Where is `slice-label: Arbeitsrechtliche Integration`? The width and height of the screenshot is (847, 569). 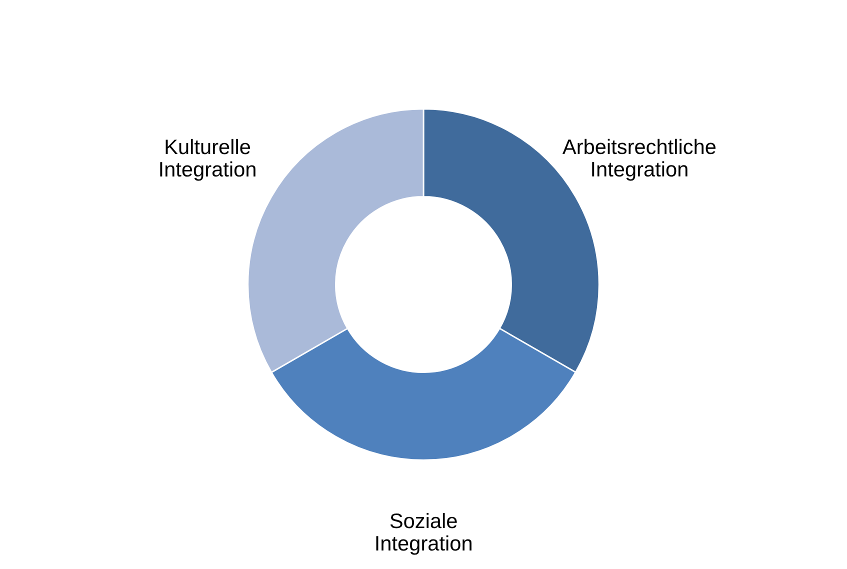
slice-label: Arbeitsrechtliche Integration is located at coordinates (639, 159).